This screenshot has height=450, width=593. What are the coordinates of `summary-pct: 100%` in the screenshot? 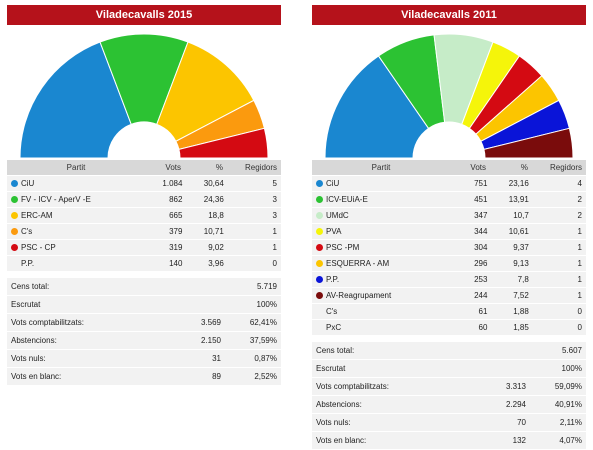 It's located at (571, 368).